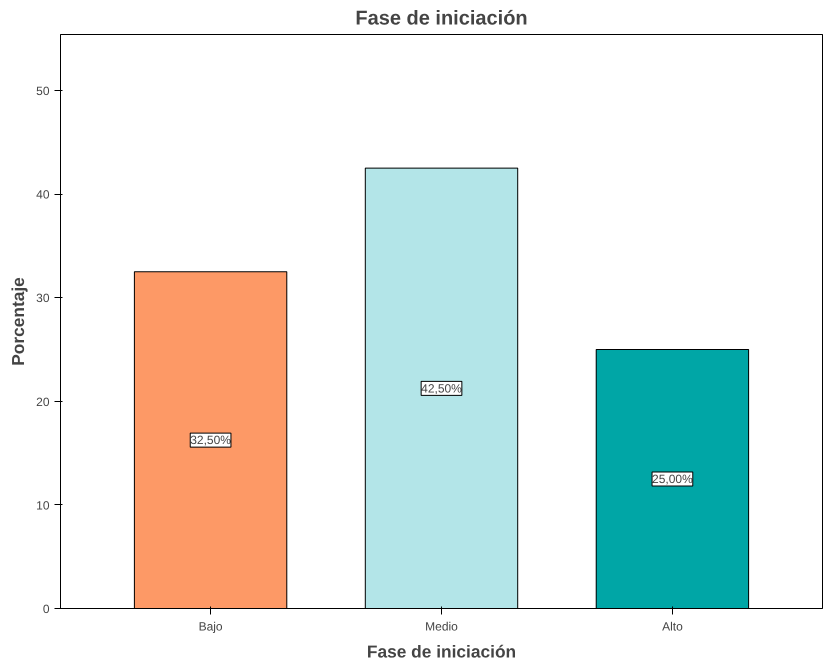 This screenshot has height=664, width=827. I want to click on y-tick-label: 20, so click(43, 401).